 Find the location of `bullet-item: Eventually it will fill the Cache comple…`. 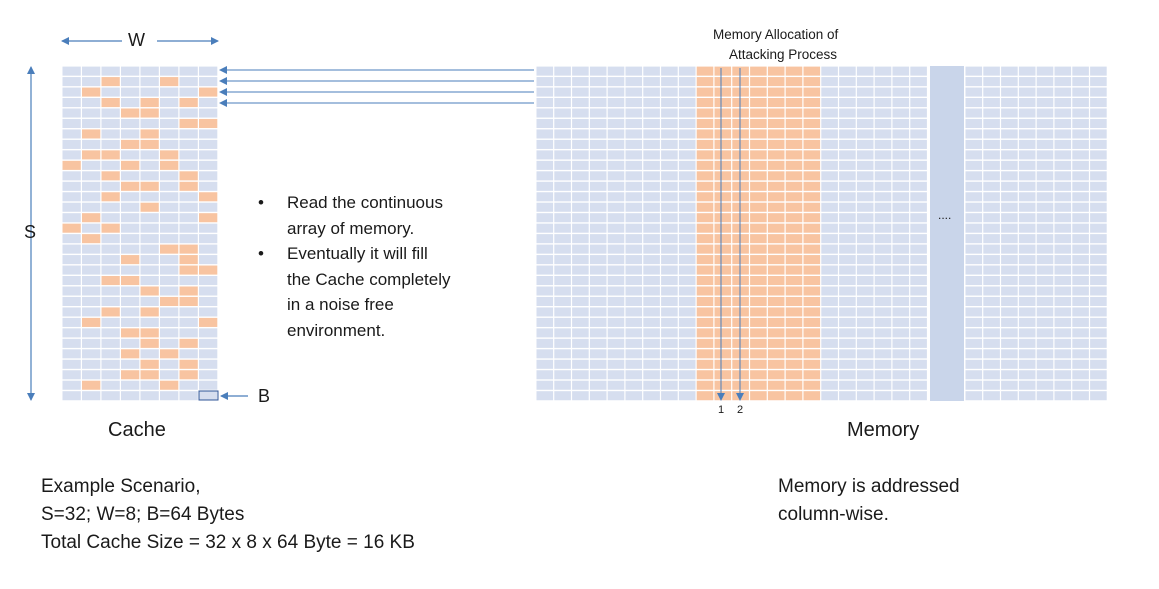

bullet-item: Eventually it will fill the Cache comple… is located at coordinates (378, 292).